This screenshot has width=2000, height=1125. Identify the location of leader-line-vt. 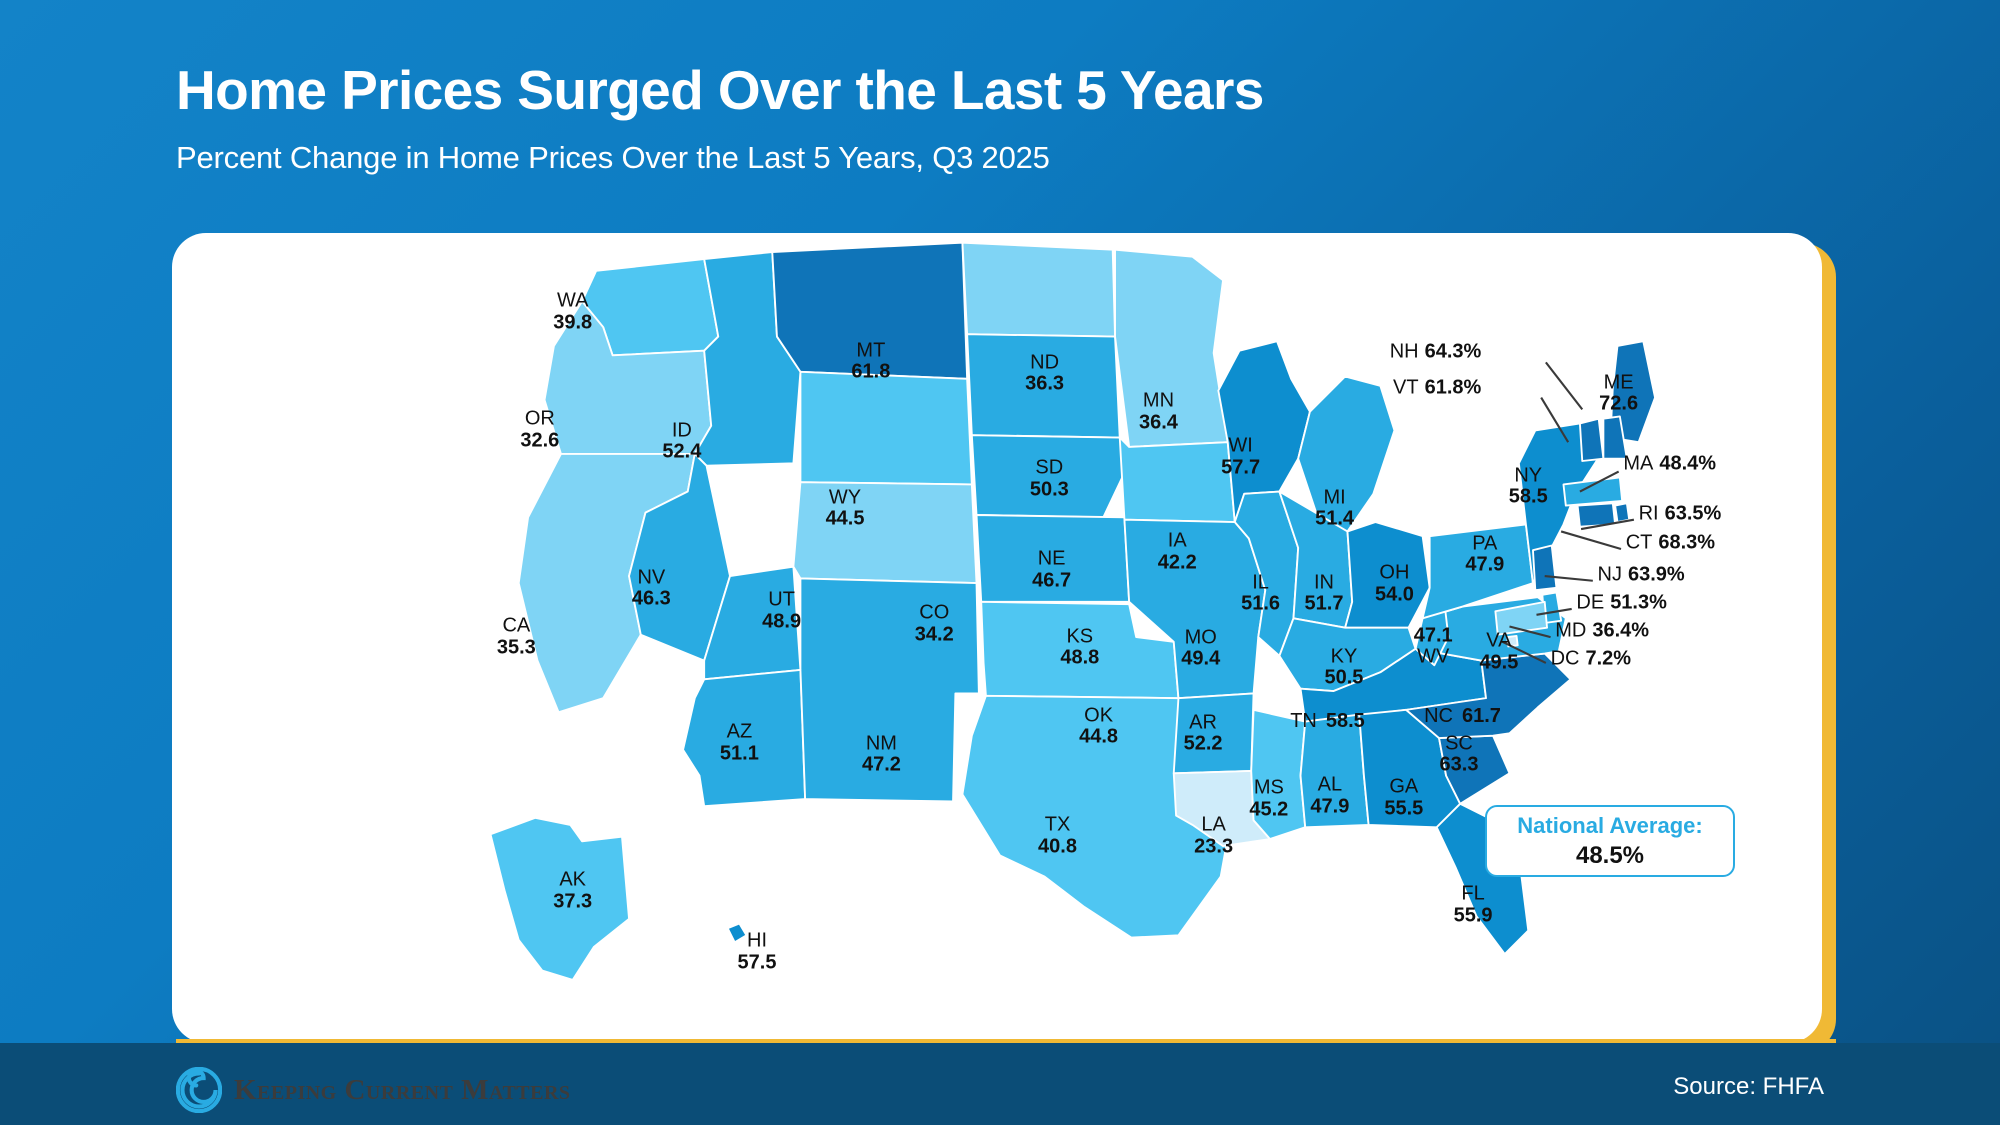
(1555, 420).